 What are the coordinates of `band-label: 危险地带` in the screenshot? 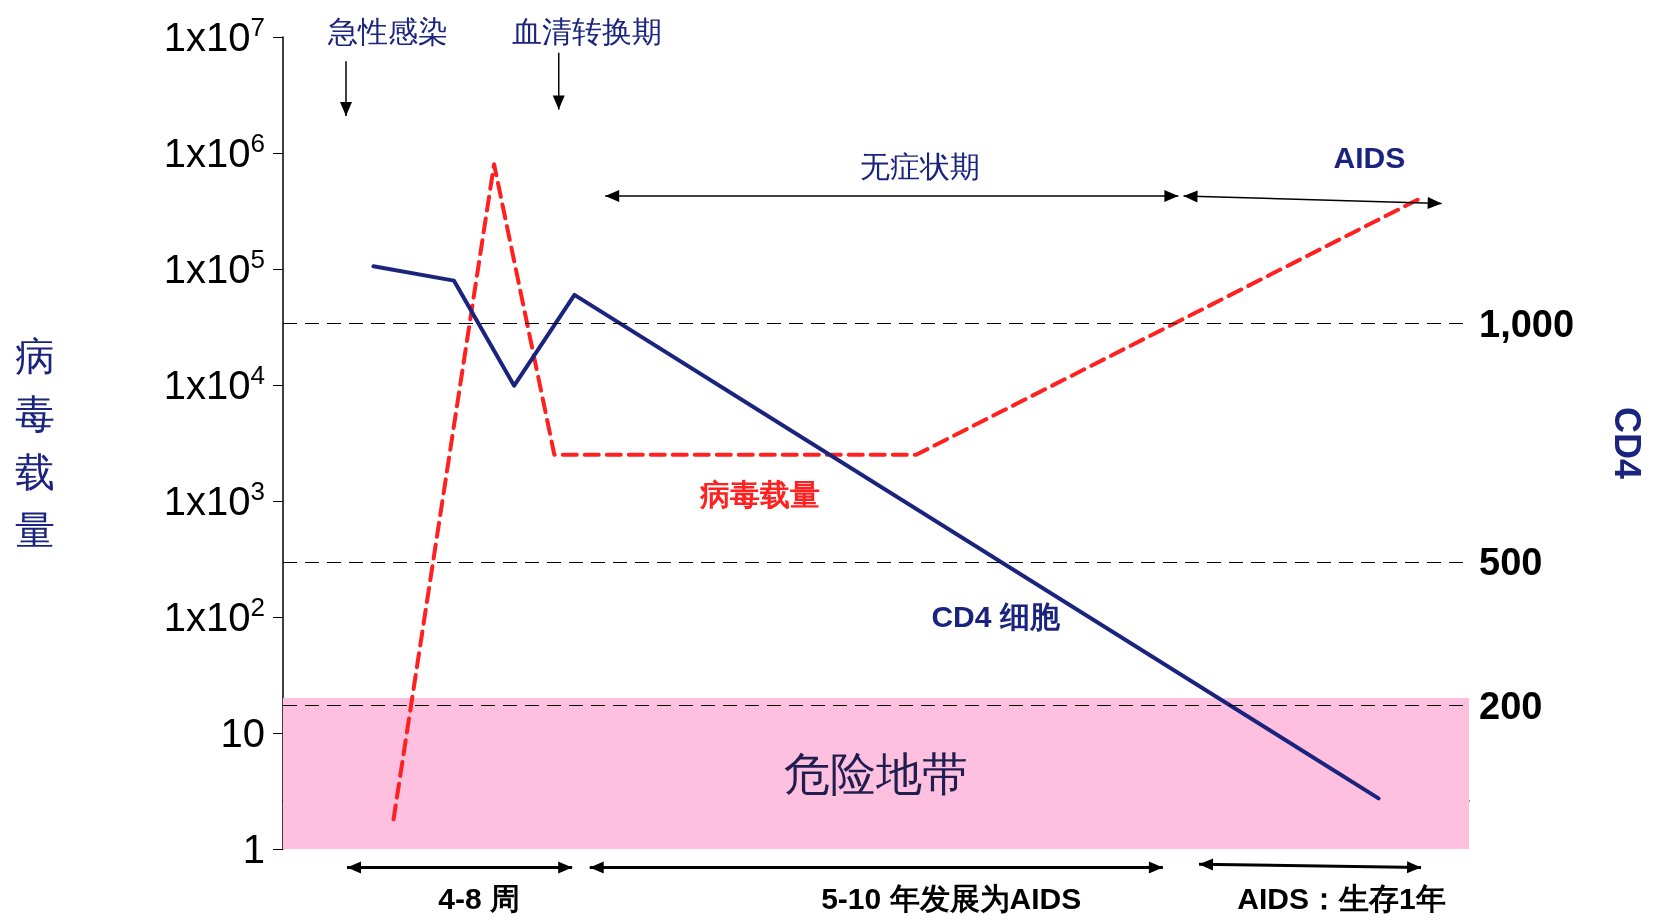 It's located at (876, 773).